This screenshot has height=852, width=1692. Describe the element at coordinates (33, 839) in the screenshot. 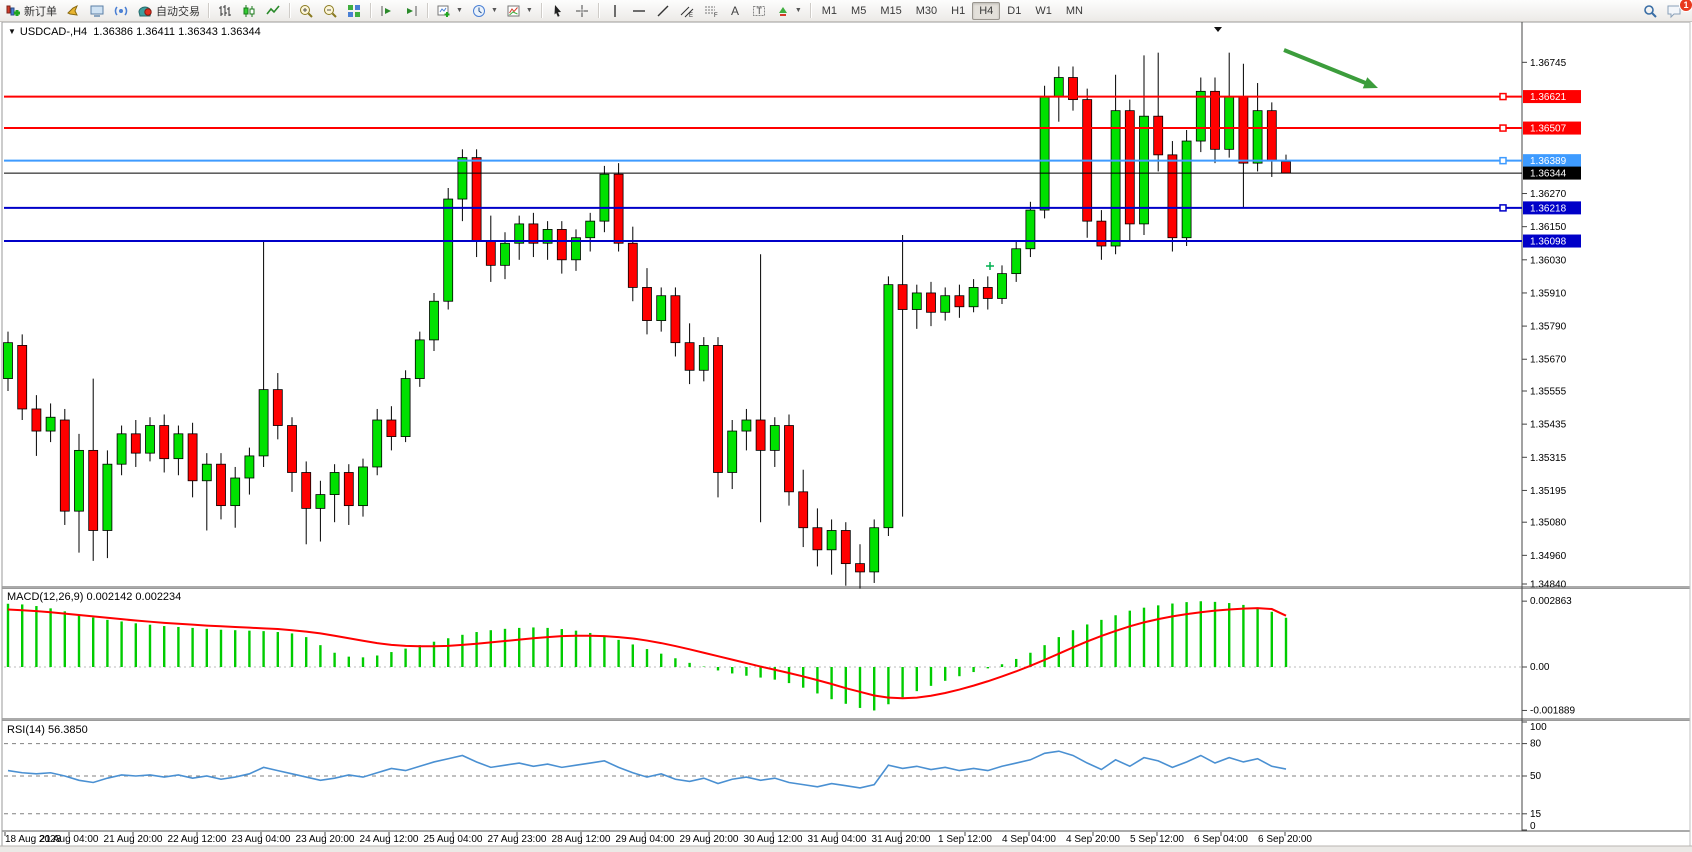

I see `time-tick-label: 18 Aug 2023` at that location.